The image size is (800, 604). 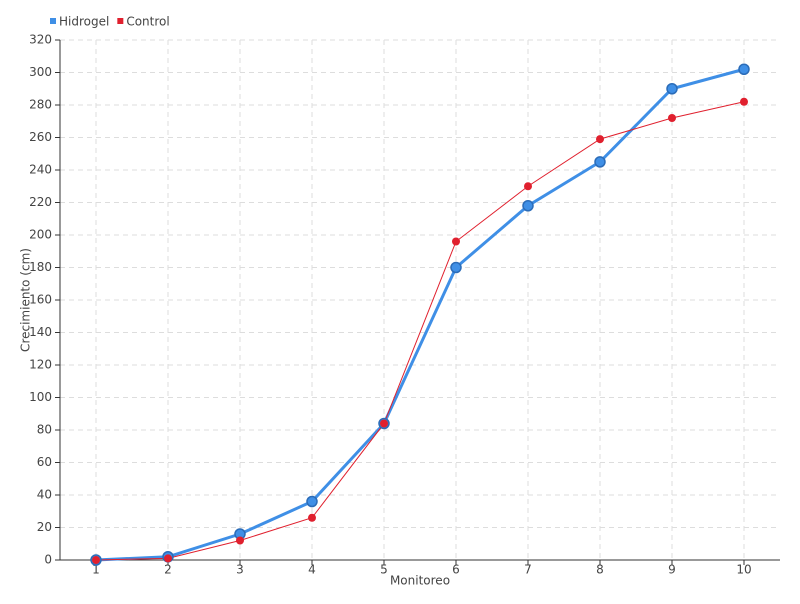 What do you see at coordinates (528, 570) in the screenshot?
I see `x-tick-label: 7` at bounding box center [528, 570].